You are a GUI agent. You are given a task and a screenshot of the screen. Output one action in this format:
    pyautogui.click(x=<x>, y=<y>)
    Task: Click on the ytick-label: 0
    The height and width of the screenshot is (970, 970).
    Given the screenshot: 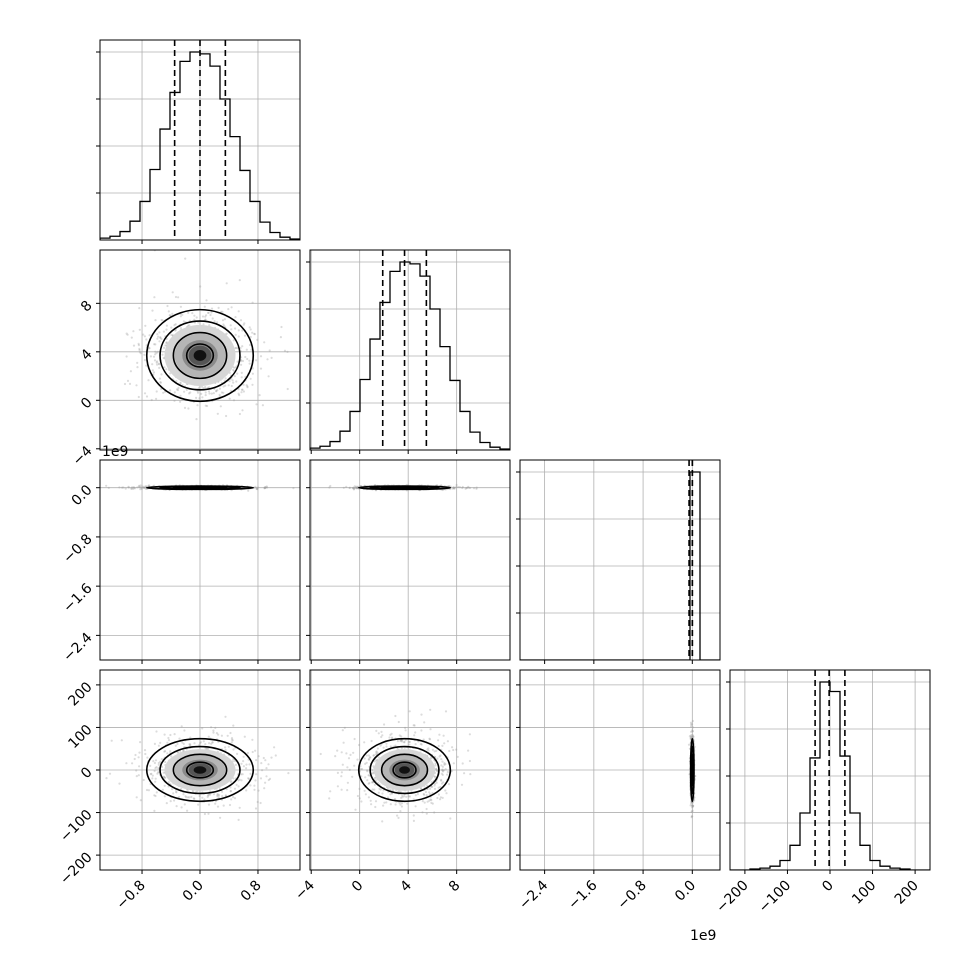 What is the action you would take?
    pyautogui.click(x=87, y=773)
    